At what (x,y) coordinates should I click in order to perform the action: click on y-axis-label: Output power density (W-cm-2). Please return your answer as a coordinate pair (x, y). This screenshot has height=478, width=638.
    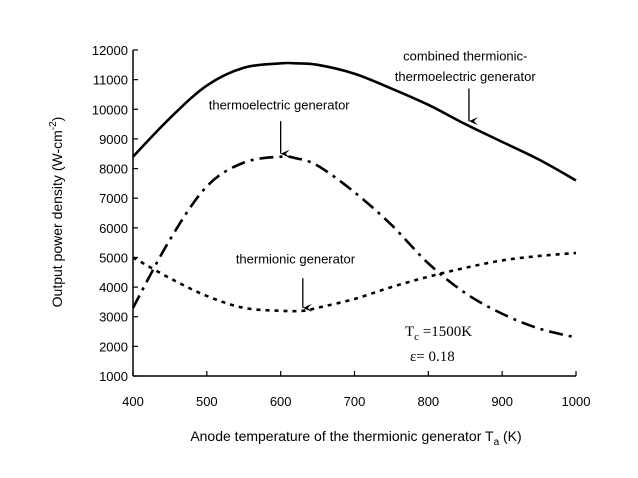
    Looking at the image, I should click on (56, 212).